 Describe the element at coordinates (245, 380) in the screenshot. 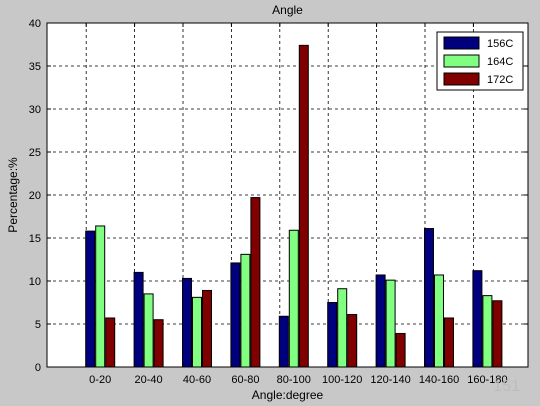

I see `x-tick-label: 60-80` at that location.